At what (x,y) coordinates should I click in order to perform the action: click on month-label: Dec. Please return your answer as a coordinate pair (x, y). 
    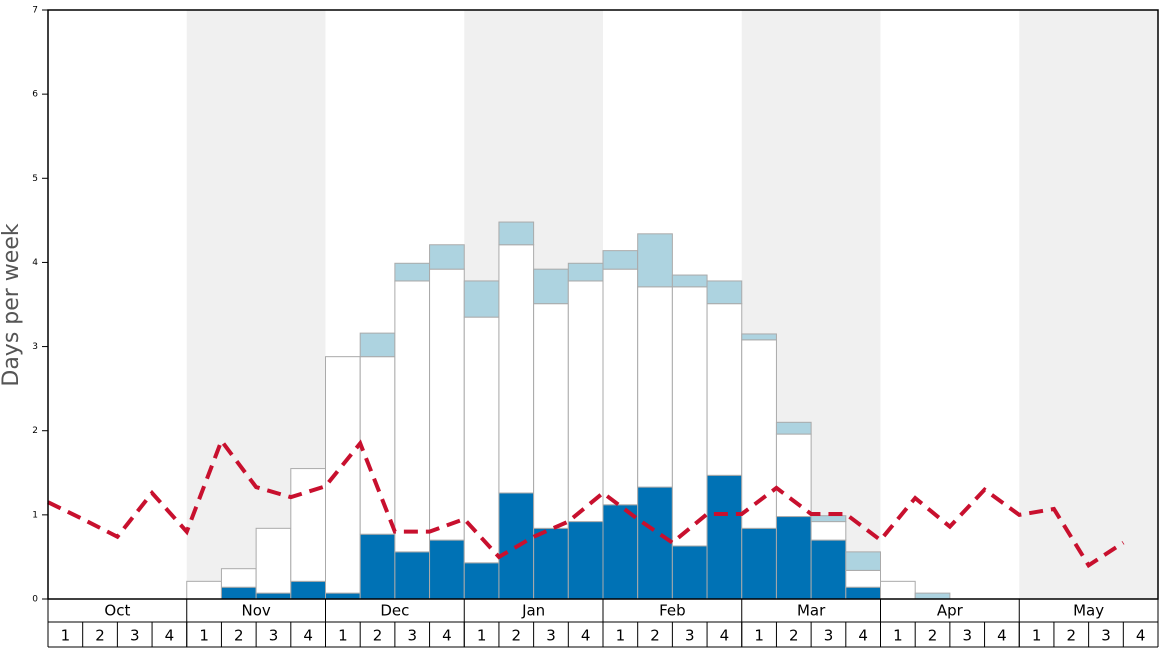
    Looking at the image, I should click on (394, 611).